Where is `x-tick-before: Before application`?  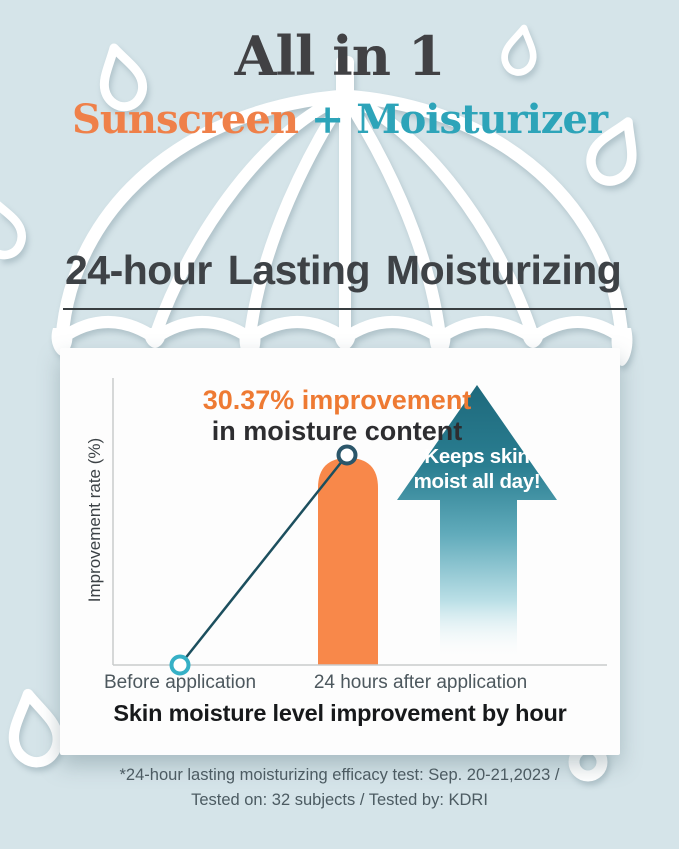
x-tick-before: Before application is located at coordinates (180, 682).